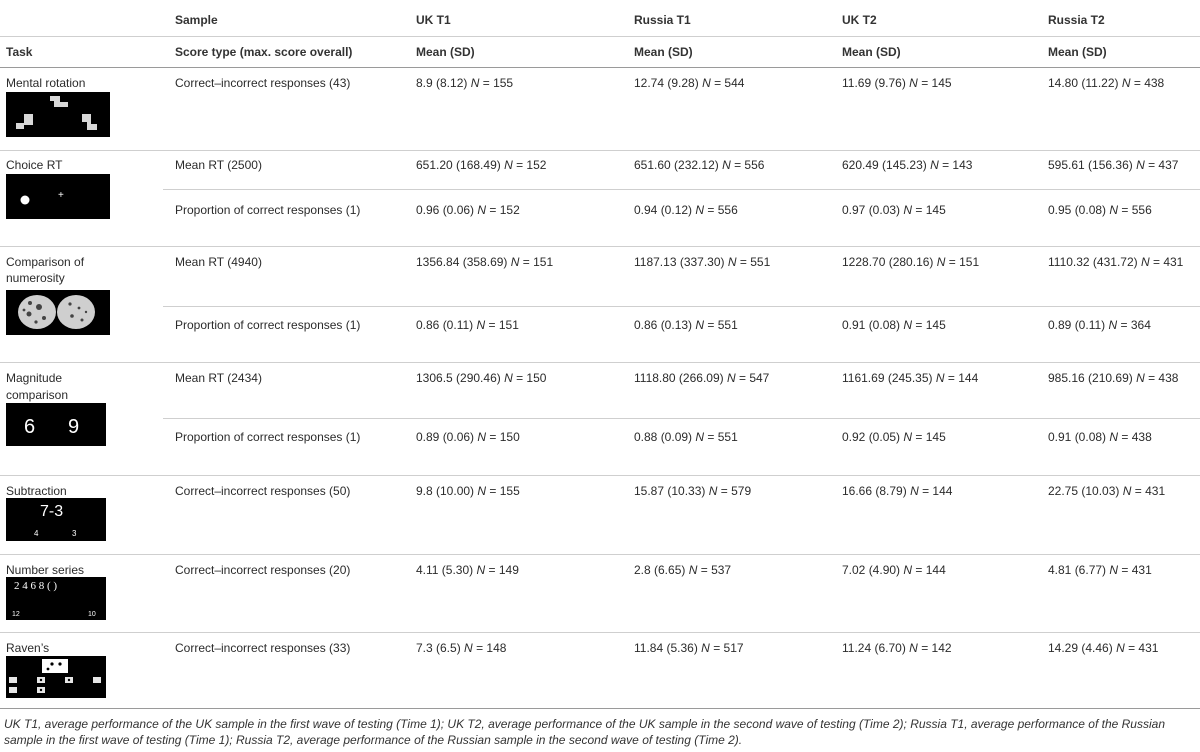 This screenshot has height=752, width=1200. I want to click on mean-sd: 0.94 (0.12), so click(663, 210).